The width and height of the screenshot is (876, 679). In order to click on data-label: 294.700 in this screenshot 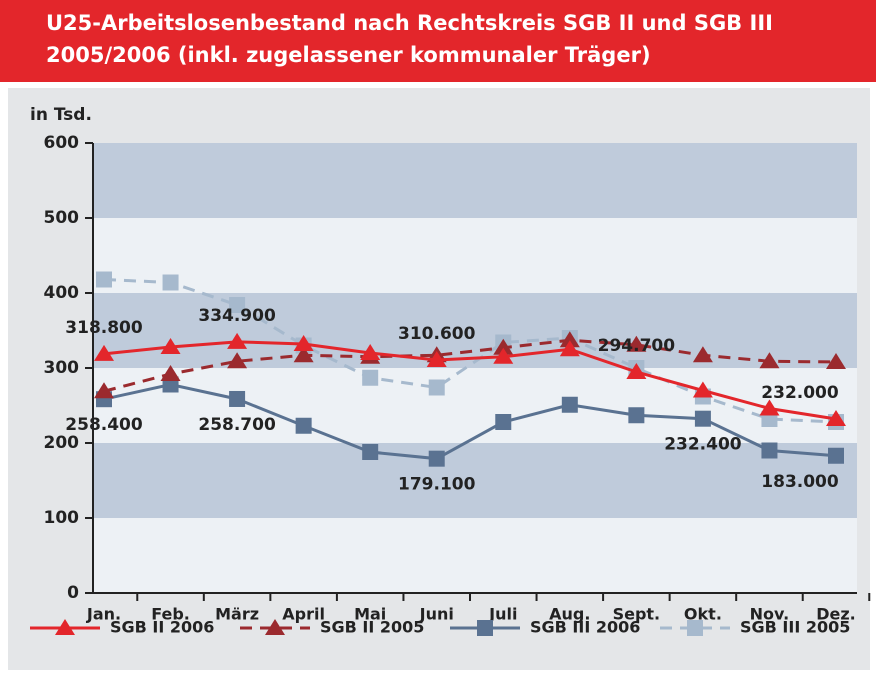, I will do `click(637, 346)`.